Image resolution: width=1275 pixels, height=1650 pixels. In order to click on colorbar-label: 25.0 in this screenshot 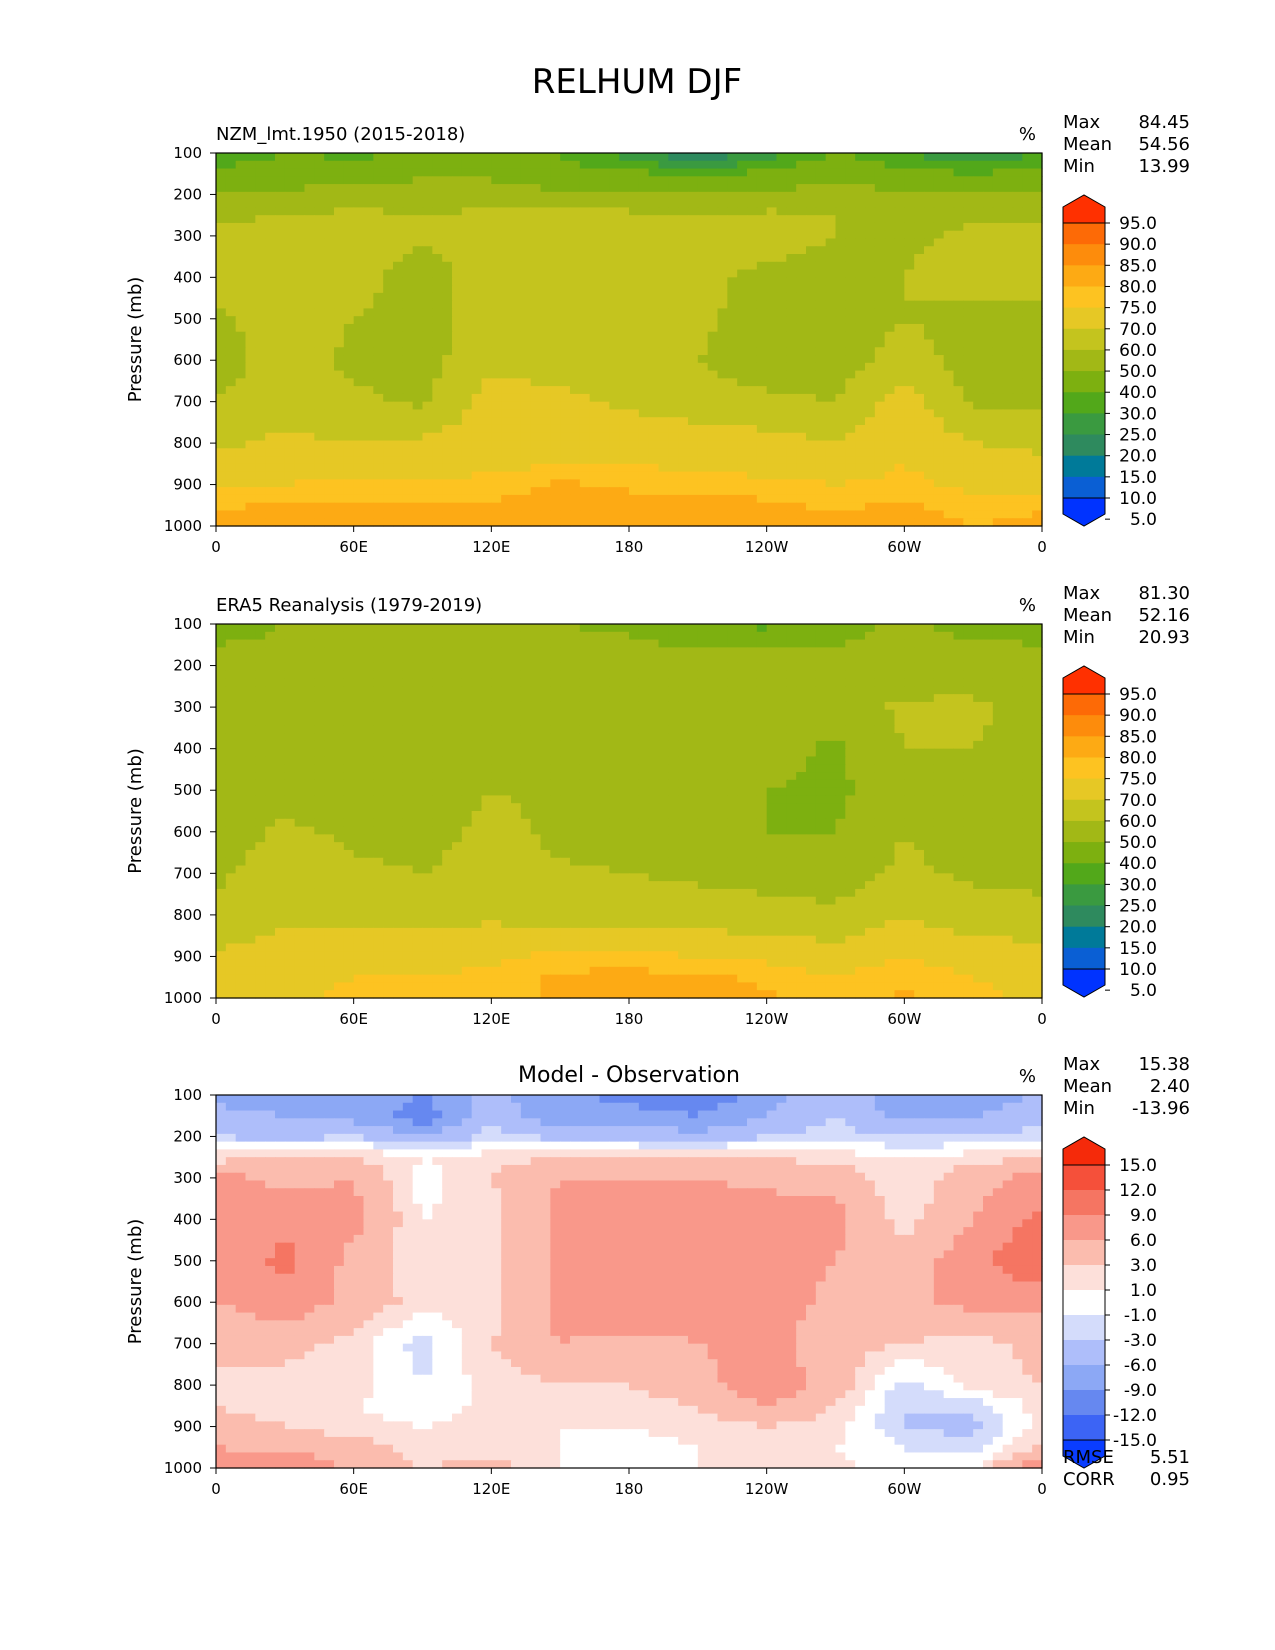, I will do `click(1138, 436)`.